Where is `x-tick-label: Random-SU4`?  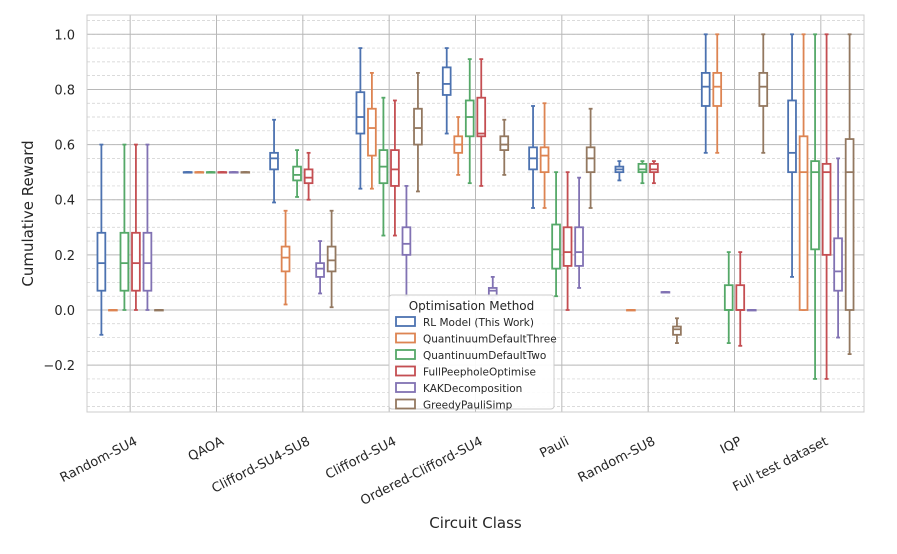
x-tick-label: Random-SU4 is located at coordinates (99, 460).